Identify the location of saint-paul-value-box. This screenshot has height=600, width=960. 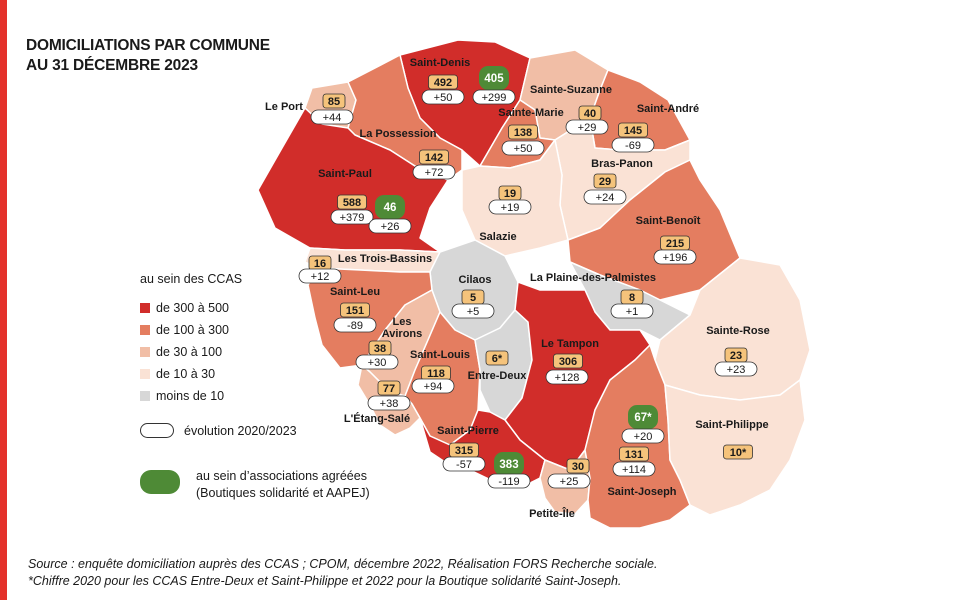
(352, 202).